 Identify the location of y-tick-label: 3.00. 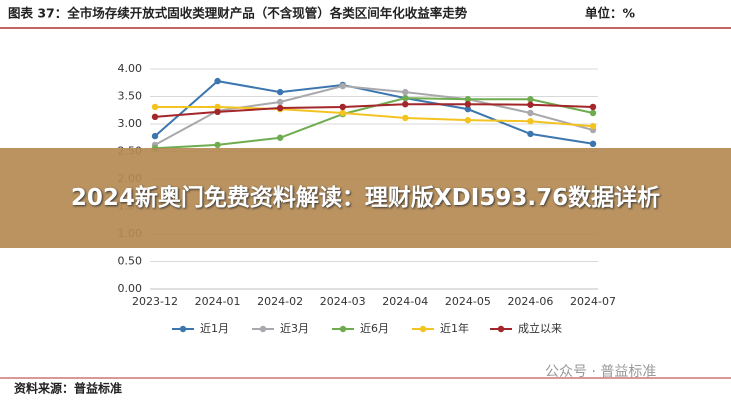
(130, 123).